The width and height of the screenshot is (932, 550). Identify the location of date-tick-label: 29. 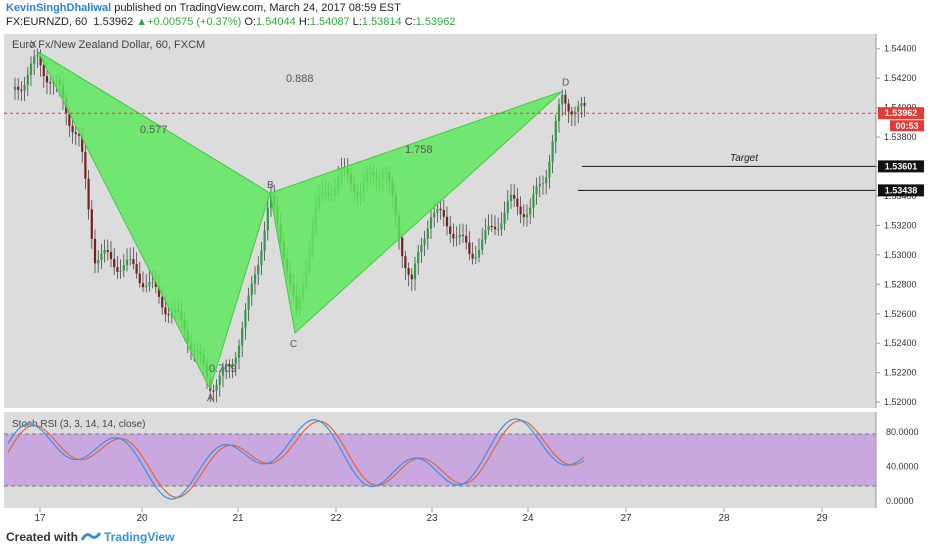
(822, 518).